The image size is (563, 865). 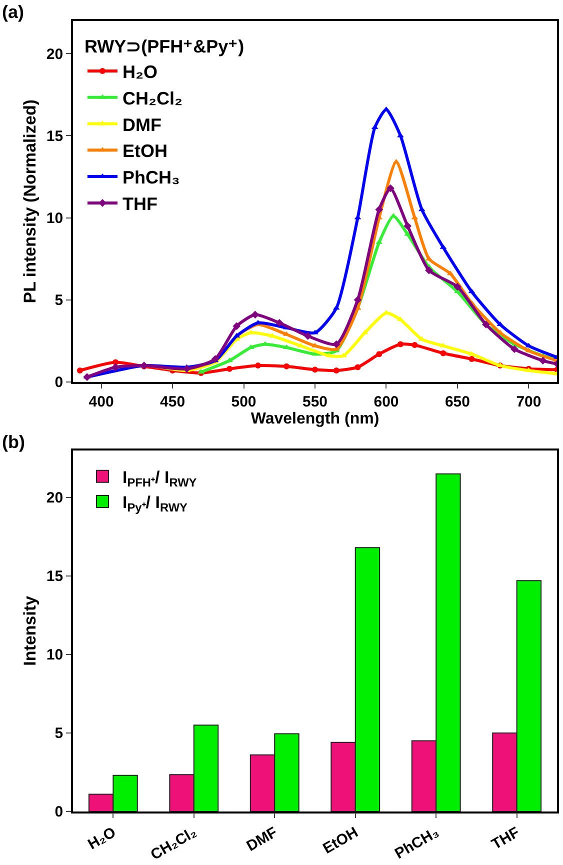 I want to click on legend-label: I$_{Py⁺}$/ I$_{RWY}$, so click(x=155, y=504).